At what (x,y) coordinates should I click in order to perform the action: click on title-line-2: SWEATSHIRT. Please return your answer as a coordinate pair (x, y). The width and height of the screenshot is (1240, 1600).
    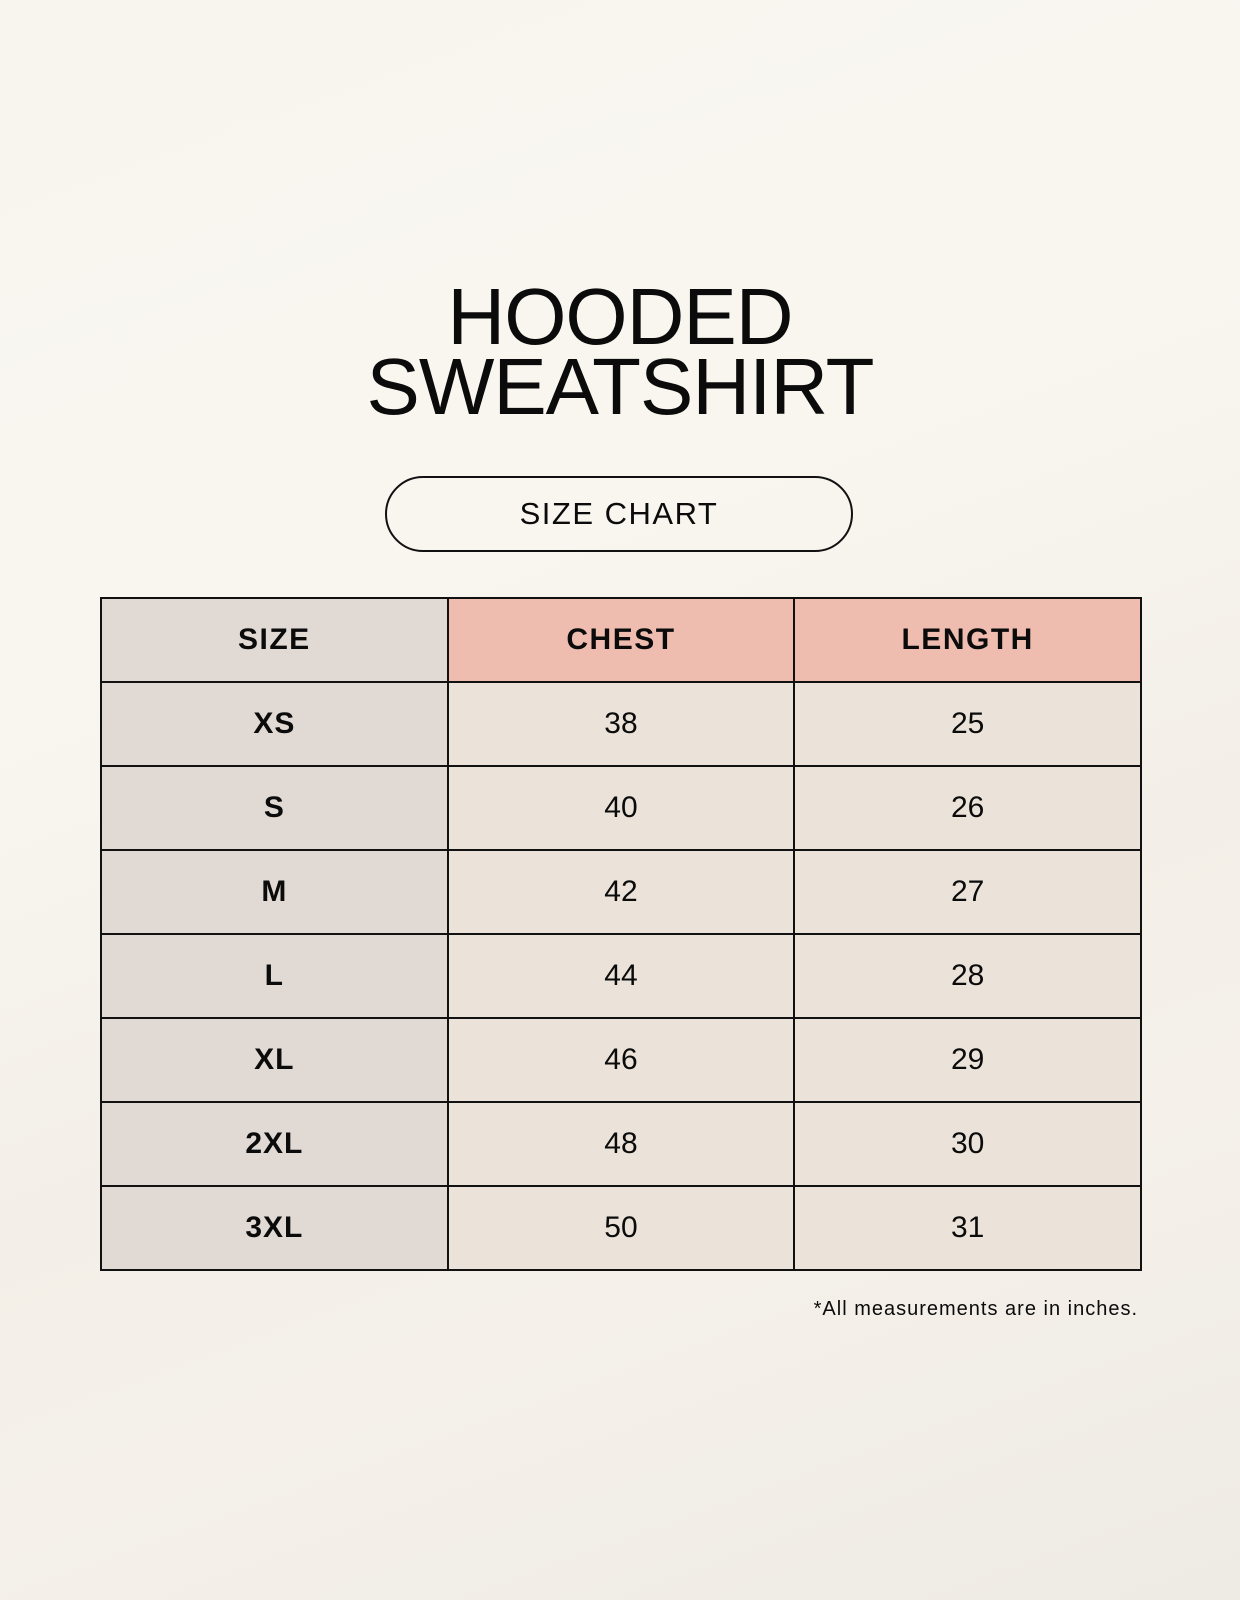
    Looking at the image, I should click on (620, 386).